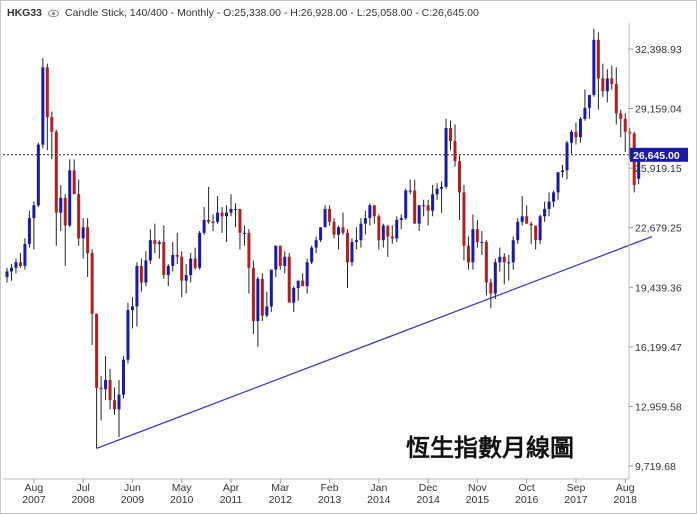 The image size is (697, 514). What do you see at coordinates (83, 500) in the screenshot?
I see `x-tick-year: 2008` at bounding box center [83, 500].